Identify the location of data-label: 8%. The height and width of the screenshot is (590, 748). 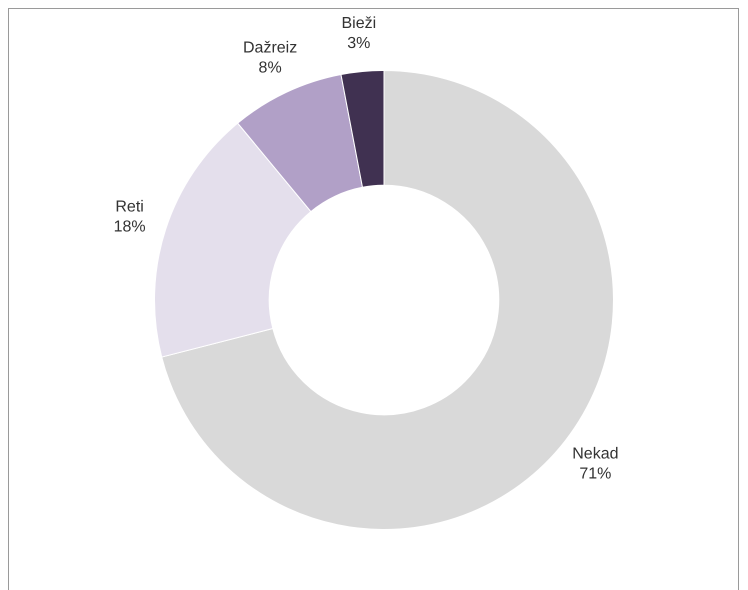
(270, 67).